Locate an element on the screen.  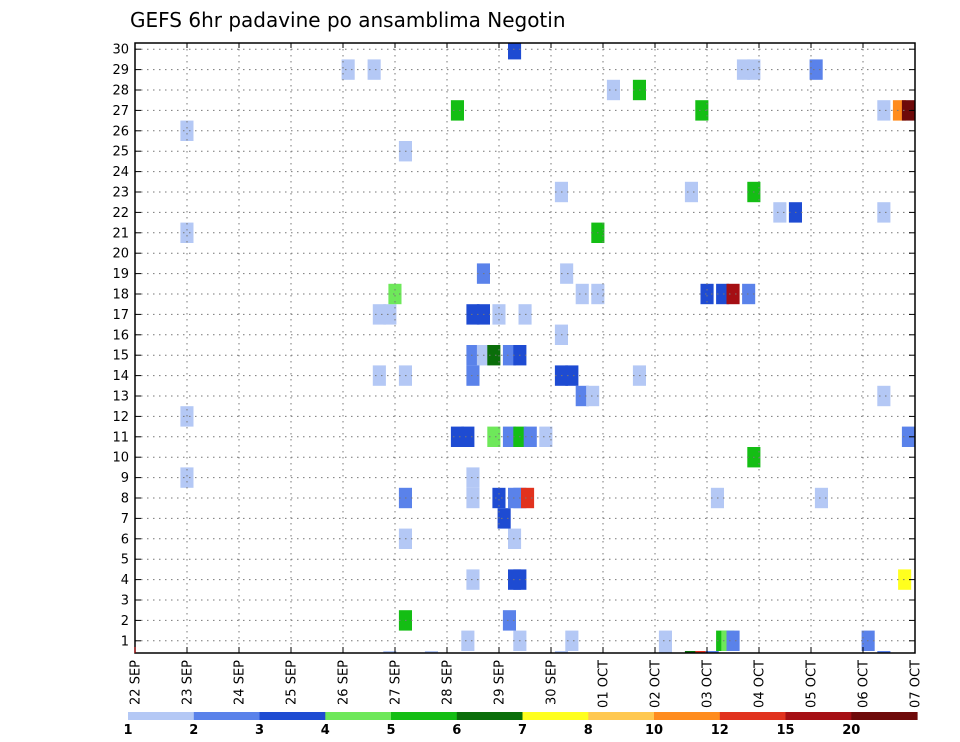
x-tick-label: 24 SEP is located at coordinates (240, 682).